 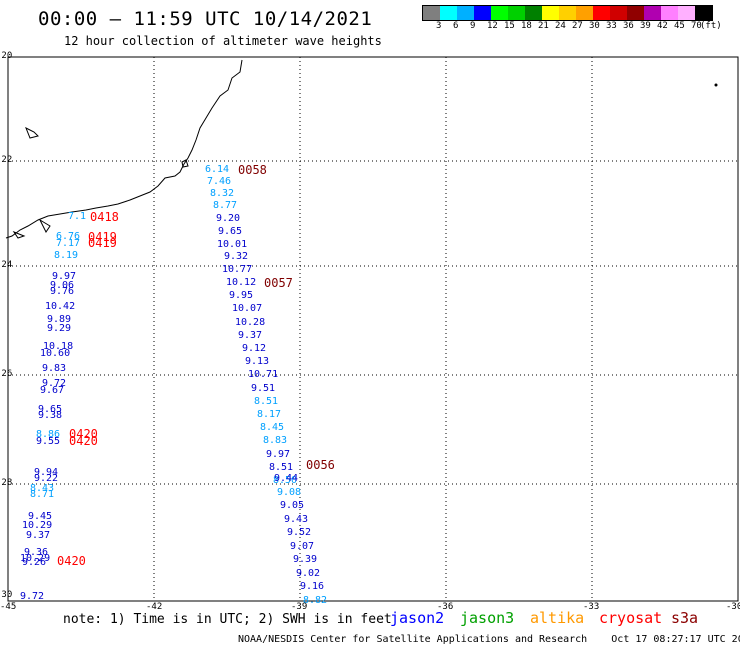 What do you see at coordinates (124, 149) in the screenshot?
I see `coastline` at bounding box center [124, 149].